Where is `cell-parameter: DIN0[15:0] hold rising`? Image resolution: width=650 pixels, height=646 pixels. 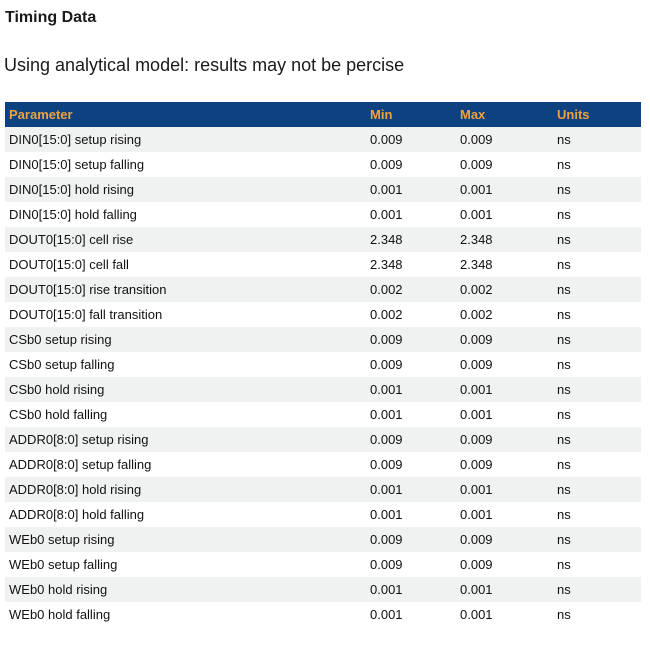
cell-parameter: DIN0[15:0] hold rising is located at coordinates (185, 189).